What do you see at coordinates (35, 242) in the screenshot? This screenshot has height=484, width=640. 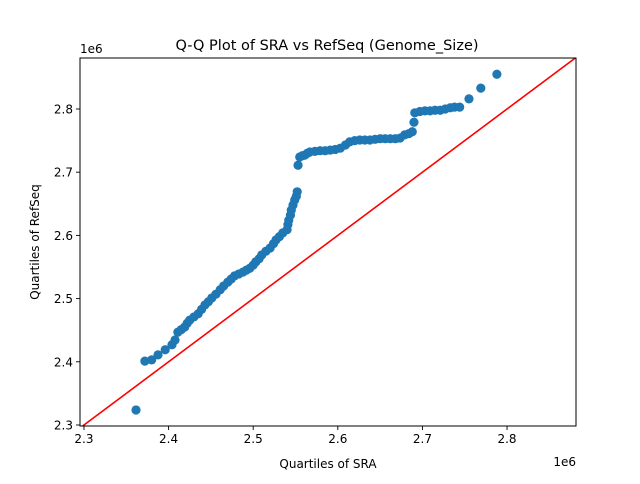 I see `y-axis-label: Quartiles of RefSeq` at bounding box center [35, 242].